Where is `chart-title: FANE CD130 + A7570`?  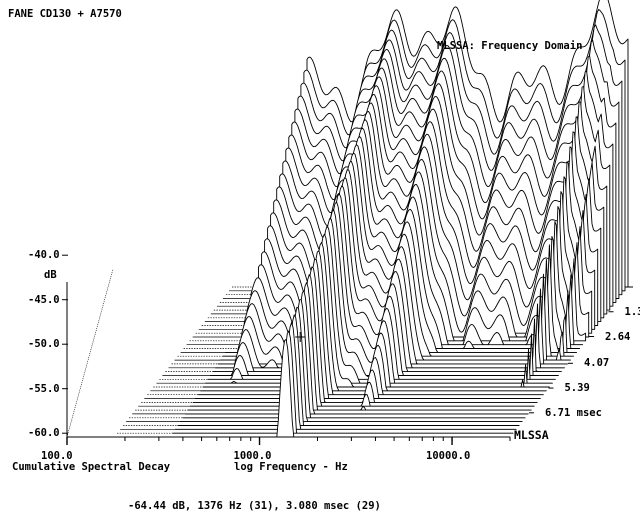 chart-title: FANE CD130 + A7570 is located at coordinates (65, 14).